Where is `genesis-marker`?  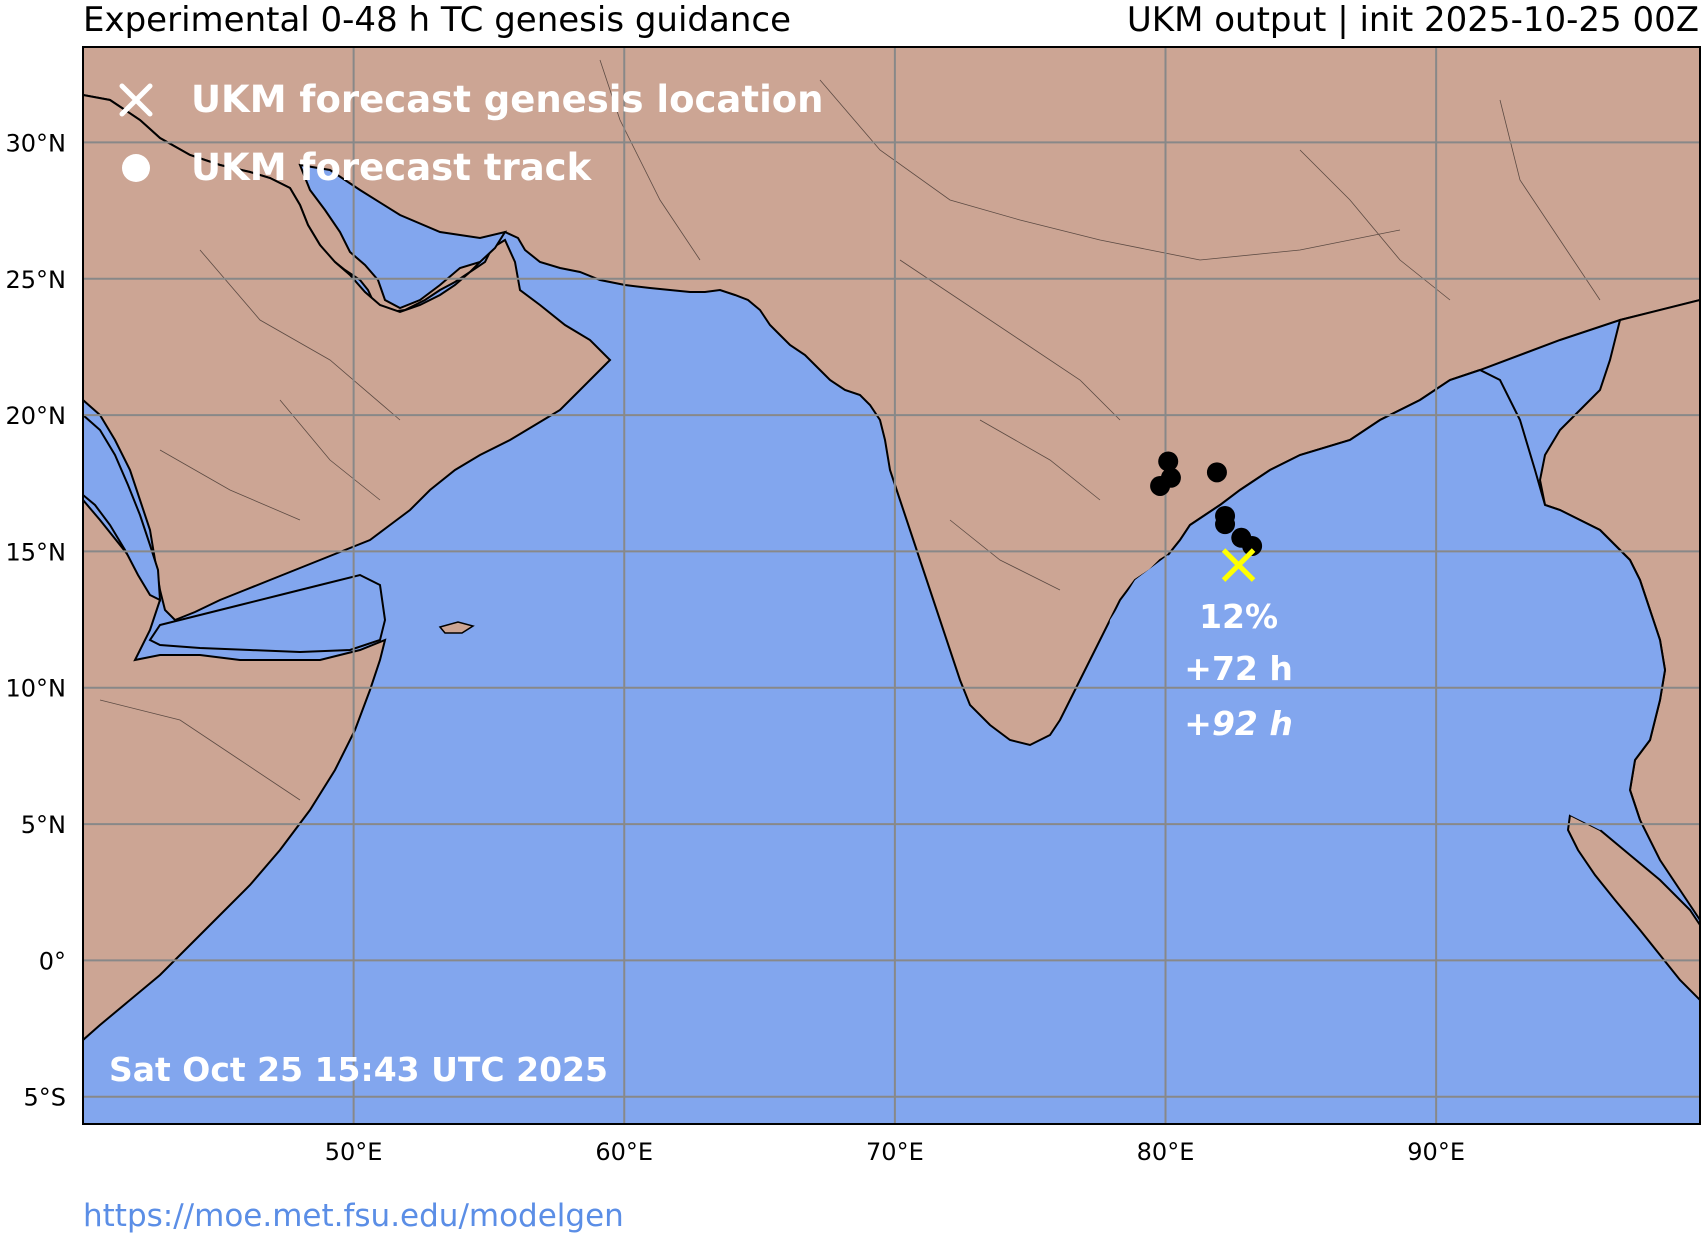
genesis-marker is located at coordinates (1238, 565).